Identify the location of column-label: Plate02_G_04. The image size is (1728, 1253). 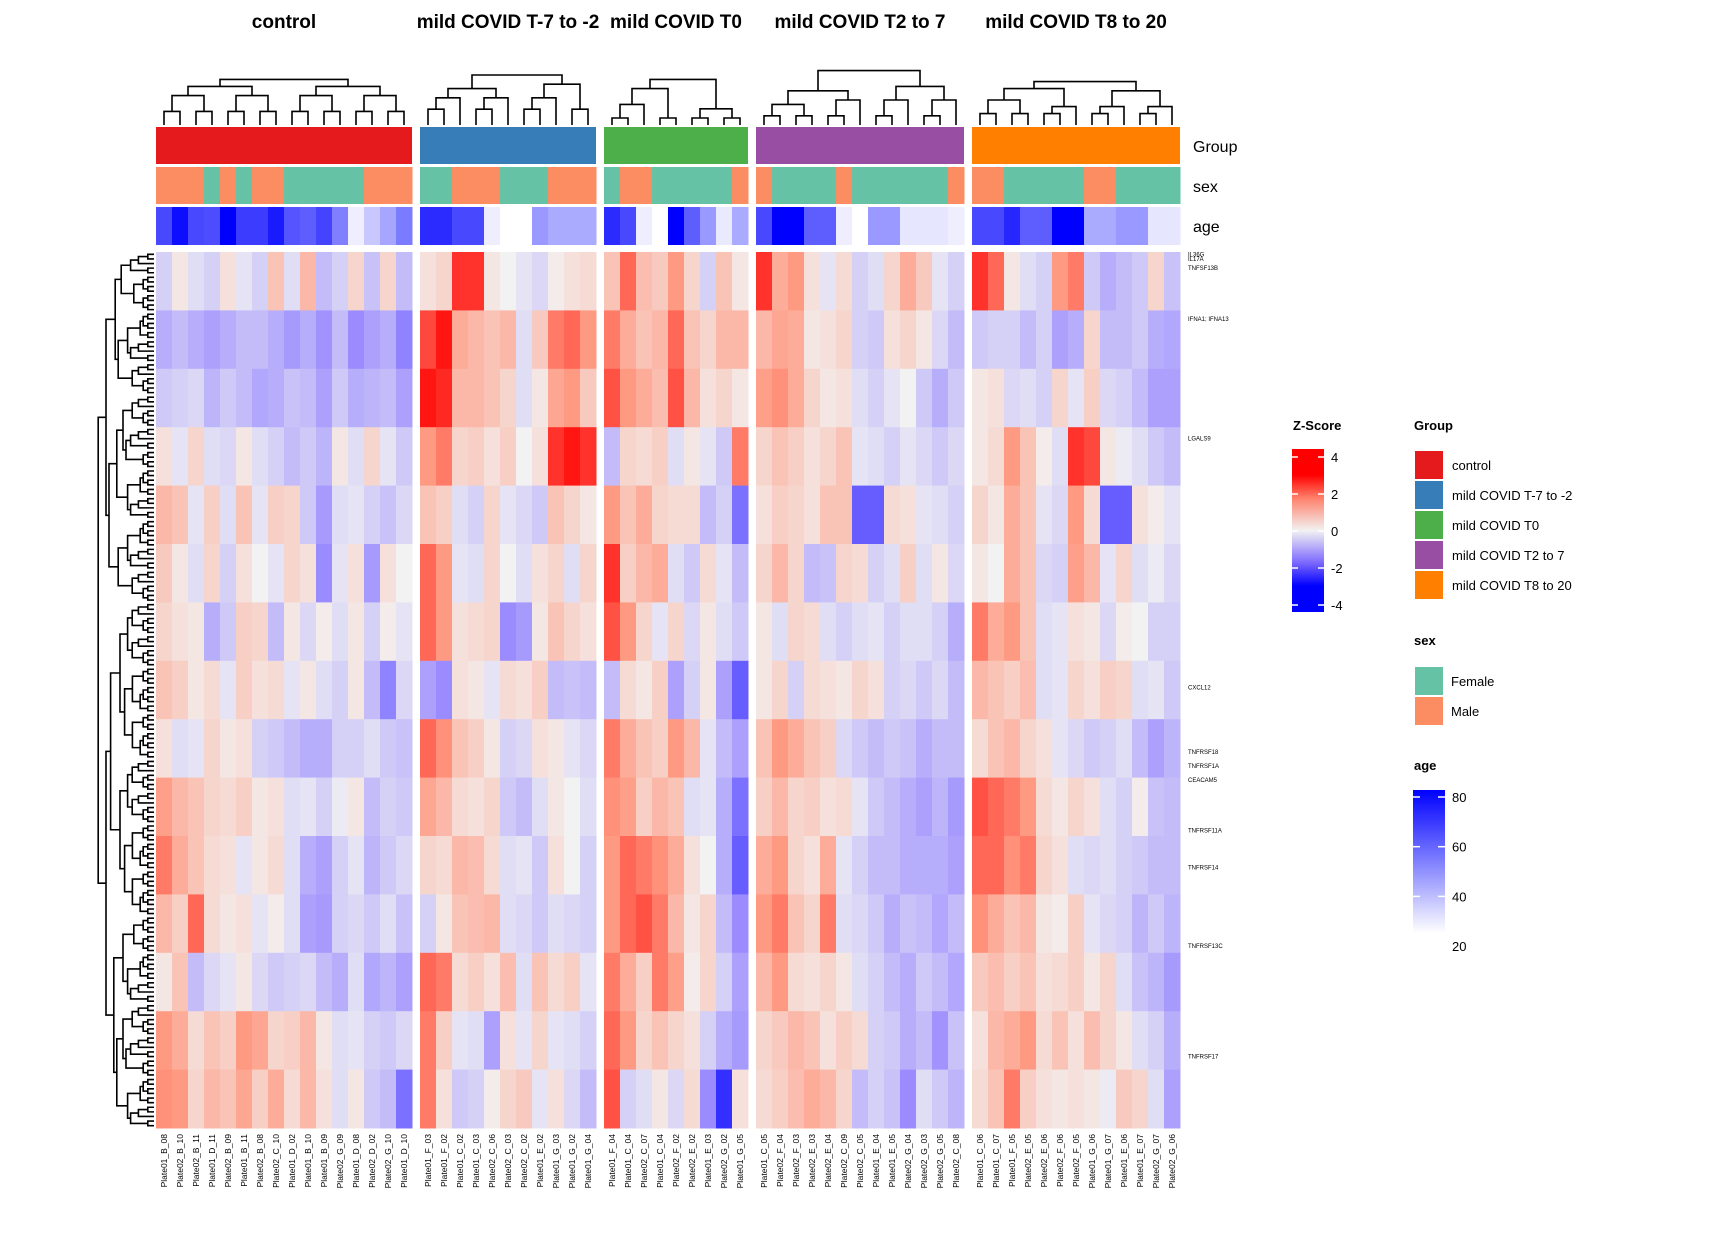
(908, 1161).